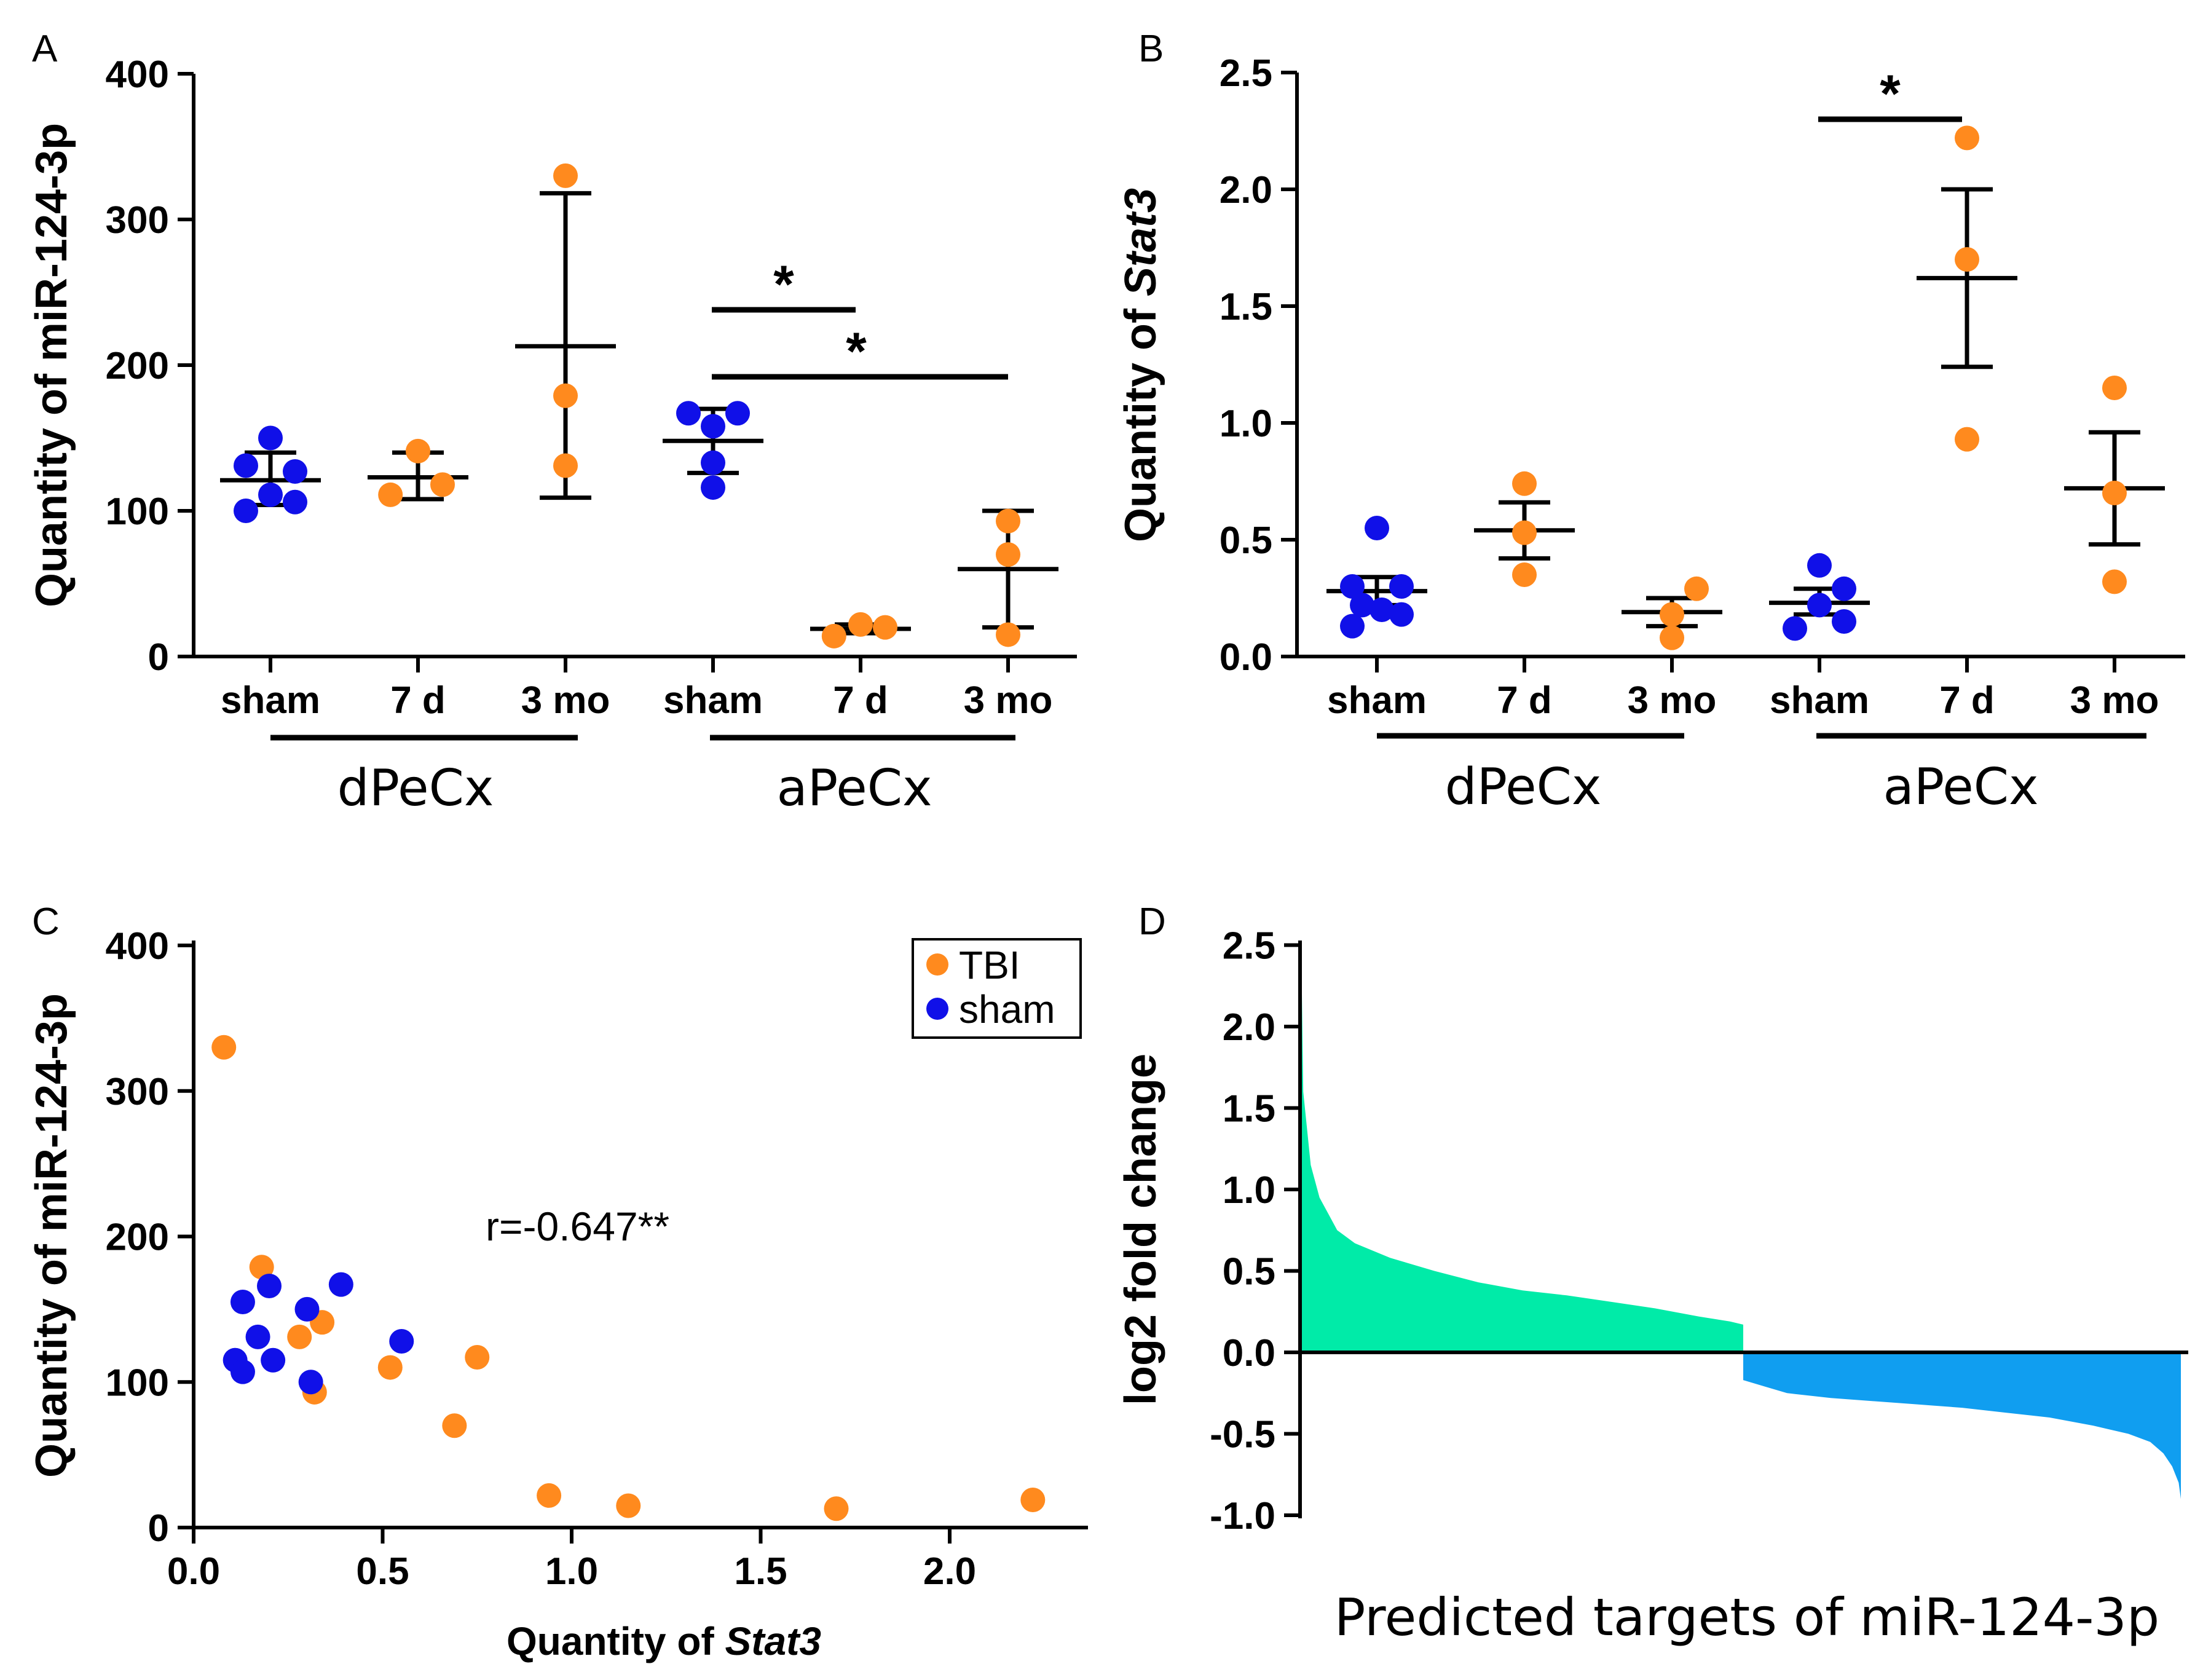 This screenshot has width=2211, height=1680. I want to click on correlation-annotation: r=-0.647**, so click(577, 1226).